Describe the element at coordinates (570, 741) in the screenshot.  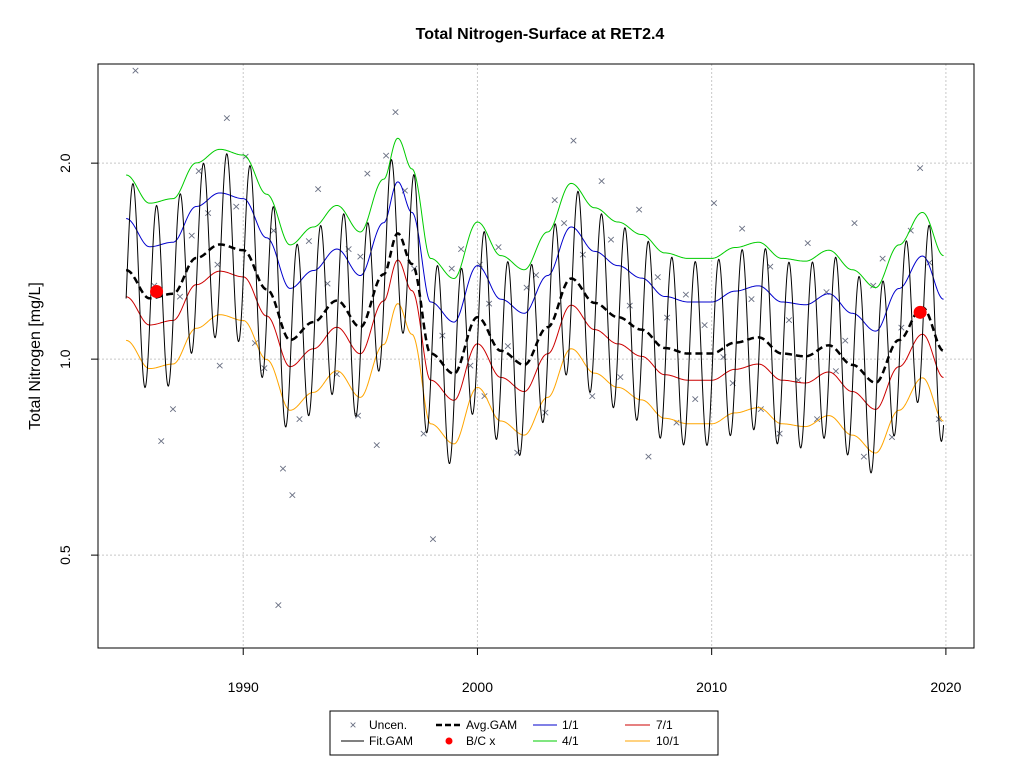
I see `legend-r4-label: 4/1` at that location.